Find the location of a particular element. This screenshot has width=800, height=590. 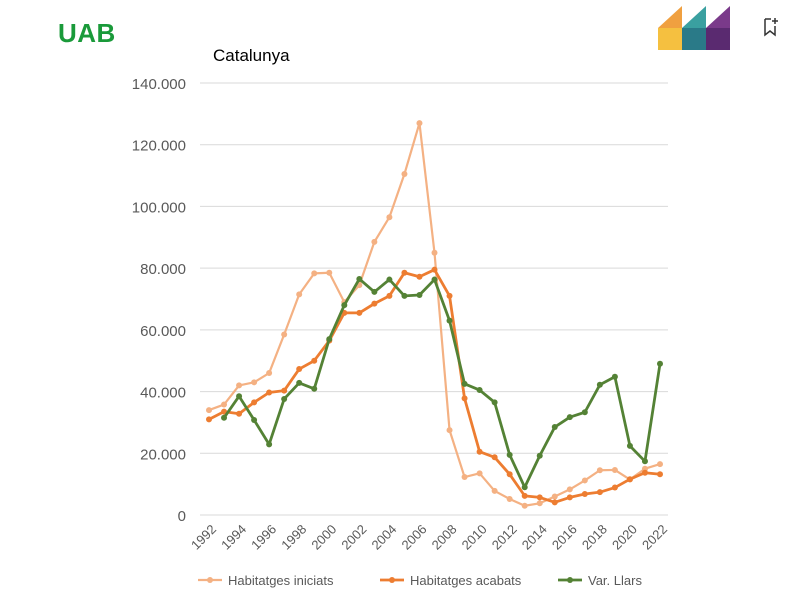

x-tick-label: 2020 is located at coordinates (624, 537).